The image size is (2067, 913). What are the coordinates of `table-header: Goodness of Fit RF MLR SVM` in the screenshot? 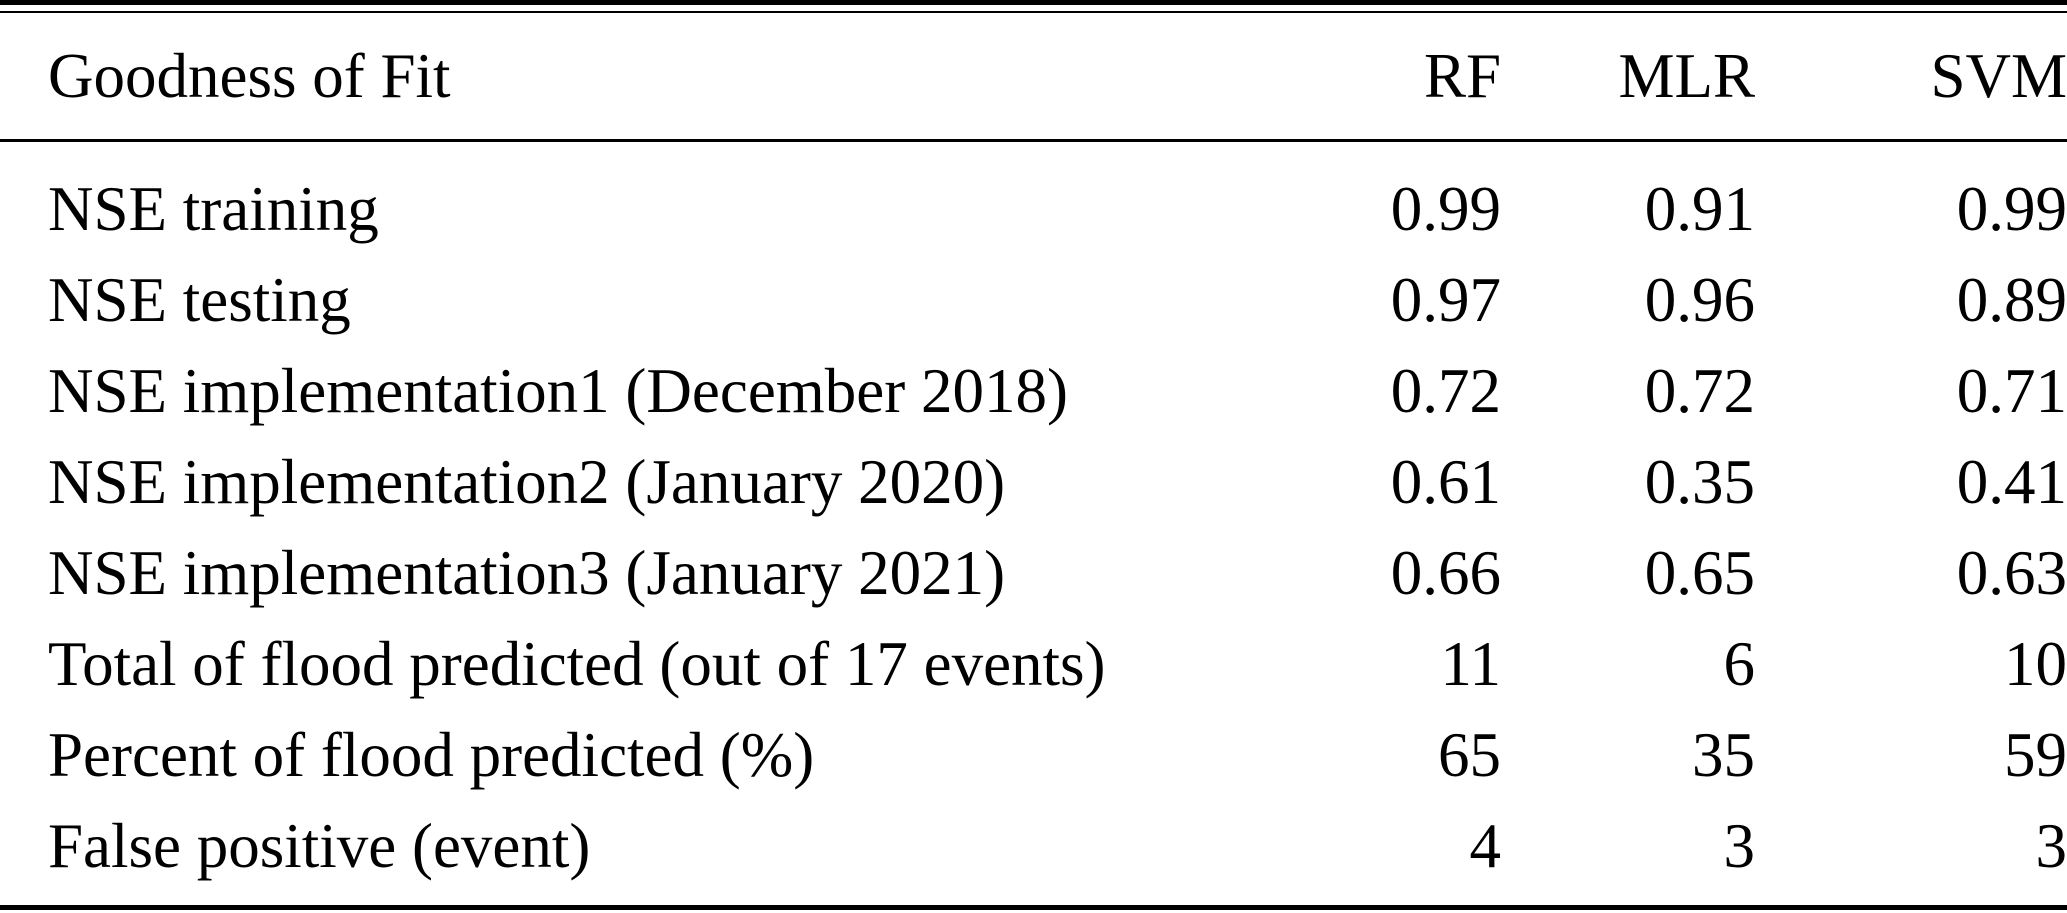 It's located at (1033, 77).